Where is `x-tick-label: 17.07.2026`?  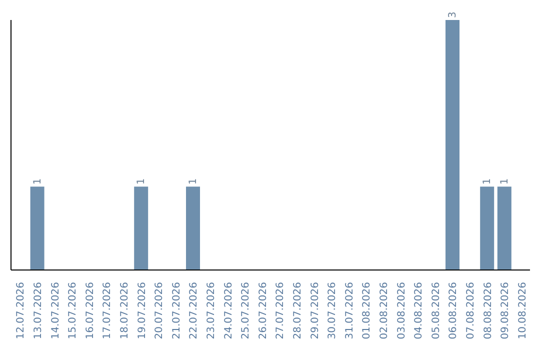 x-tick-label: 17.07.2026 is located at coordinates (108, 311).